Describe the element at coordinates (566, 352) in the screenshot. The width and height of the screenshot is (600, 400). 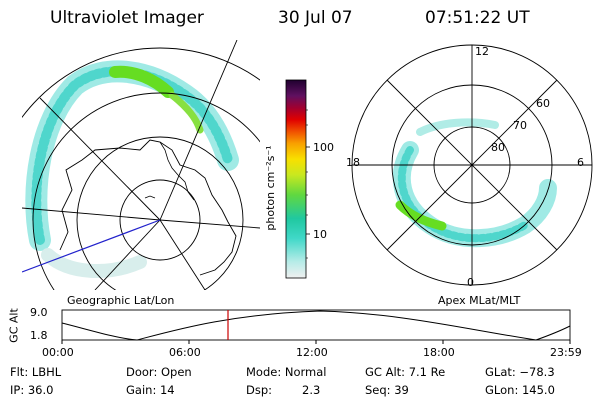
I see `altitude-xtick-4: 23:59` at that location.